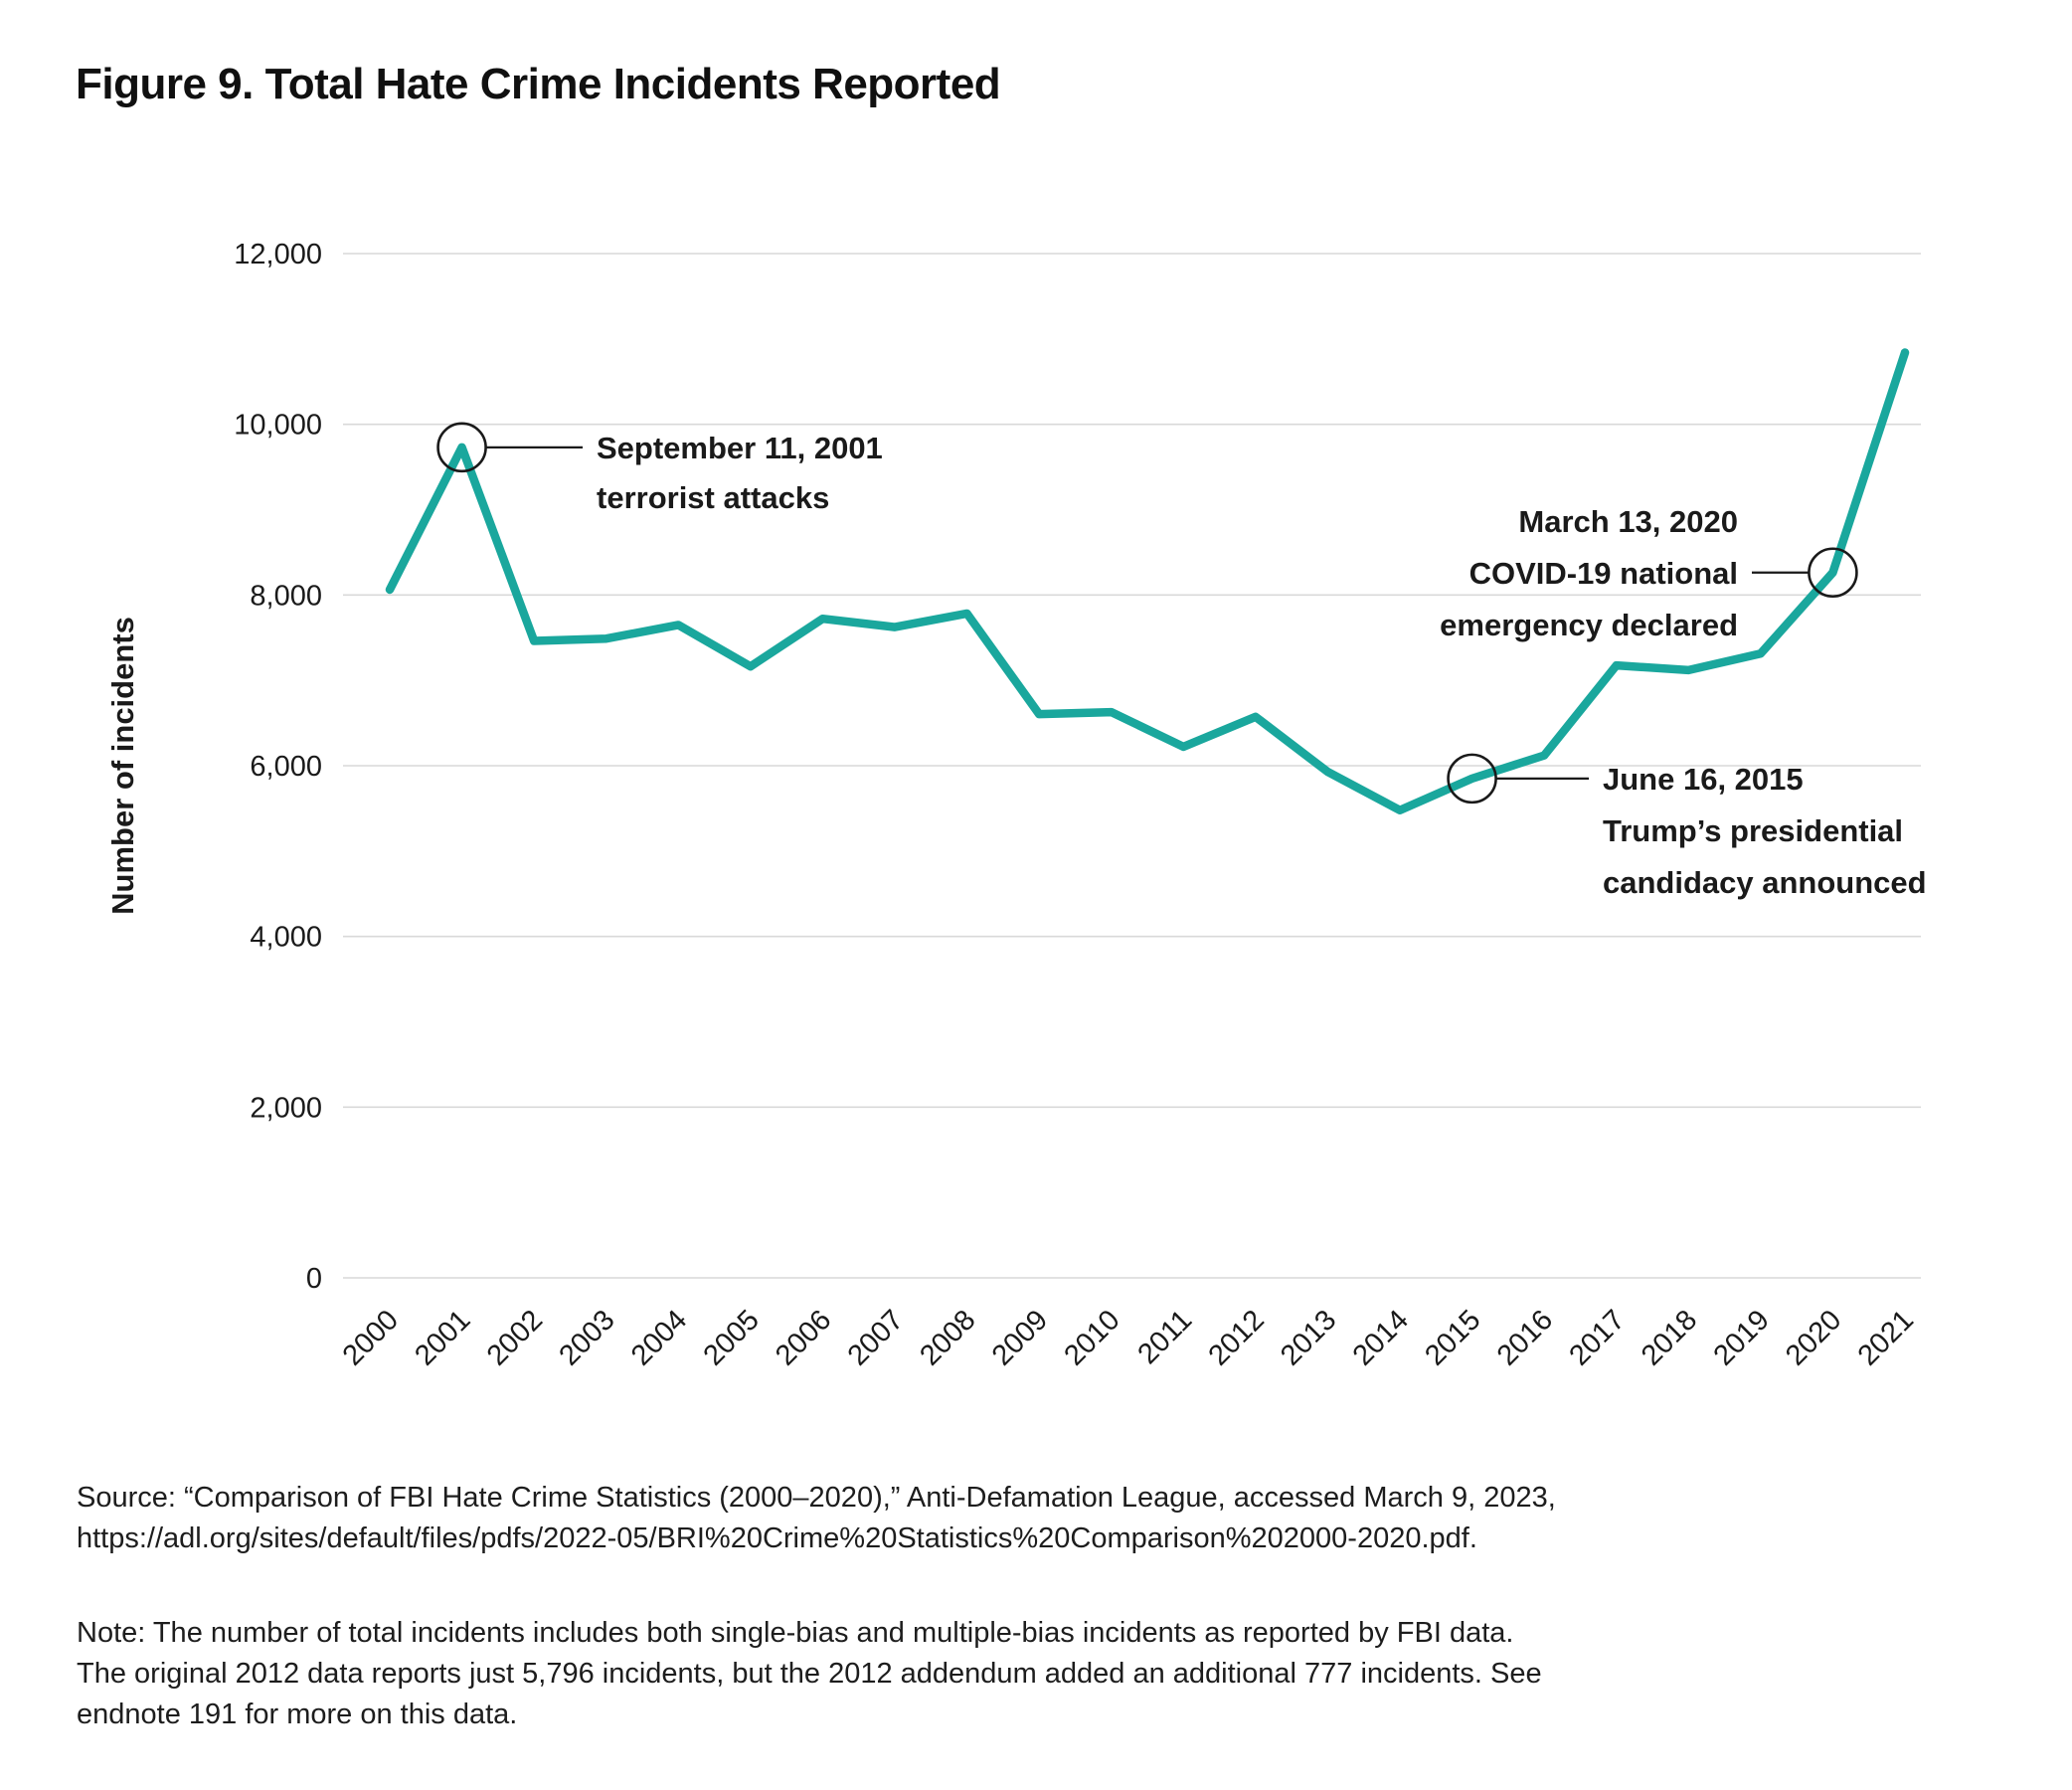  I want to click on x-axis-tick-label: 2002, so click(515, 1337).